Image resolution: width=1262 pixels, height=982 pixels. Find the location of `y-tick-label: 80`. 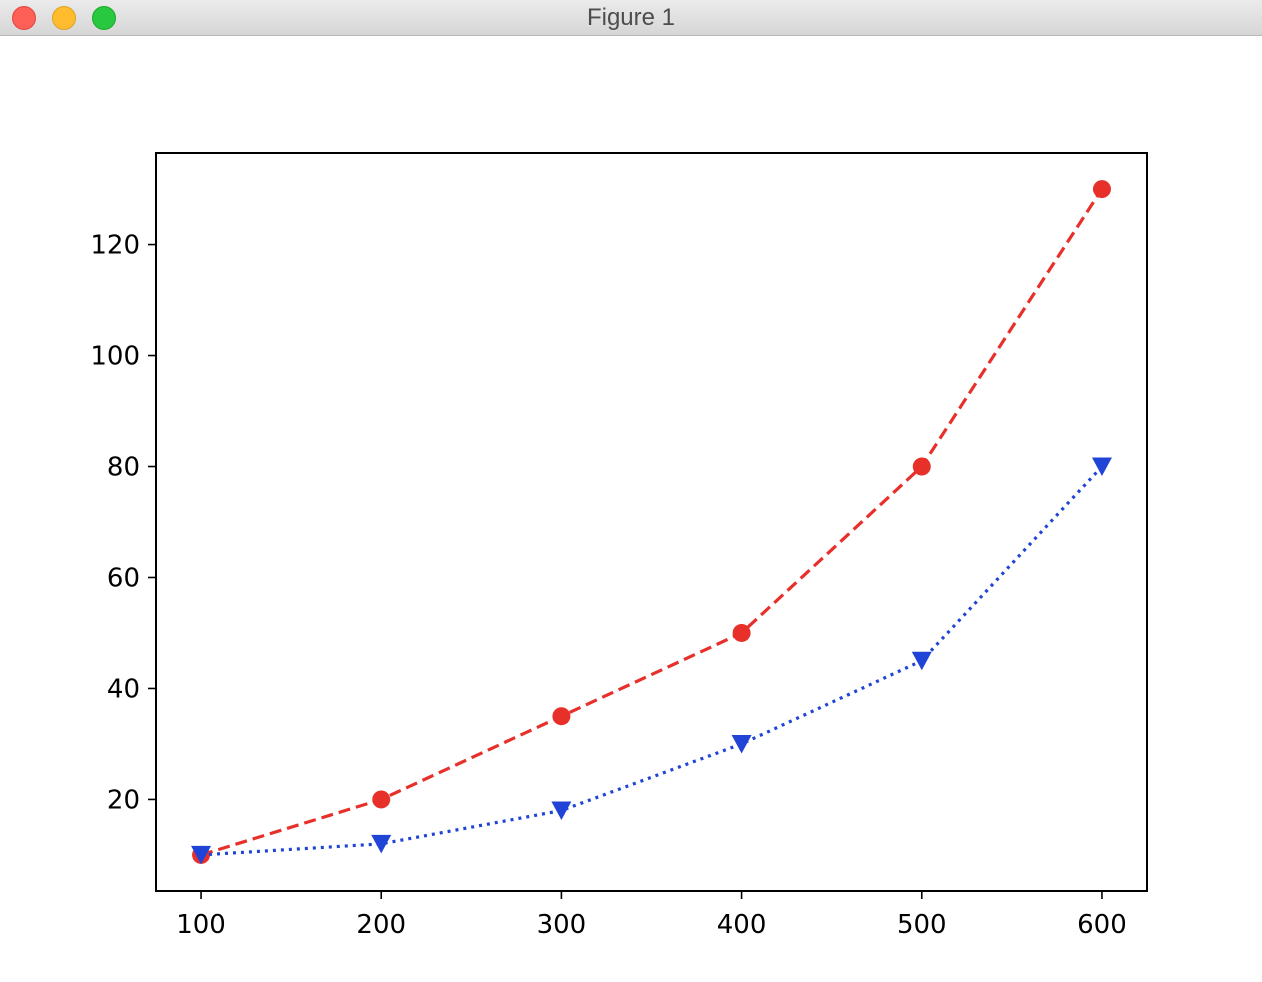

y-tick-label: 80 is located at coordinates (123, 468).